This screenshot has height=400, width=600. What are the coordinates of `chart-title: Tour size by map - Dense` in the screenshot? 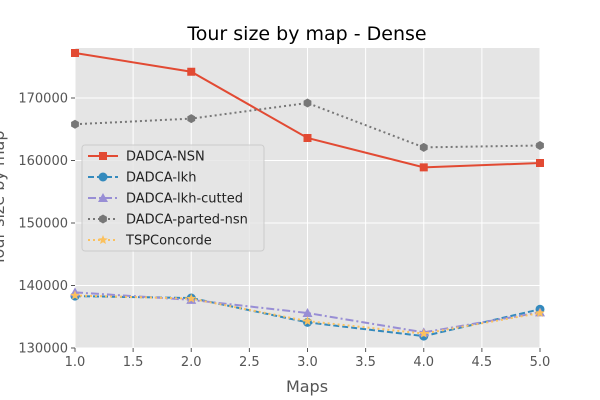 It's located at (306, 34).